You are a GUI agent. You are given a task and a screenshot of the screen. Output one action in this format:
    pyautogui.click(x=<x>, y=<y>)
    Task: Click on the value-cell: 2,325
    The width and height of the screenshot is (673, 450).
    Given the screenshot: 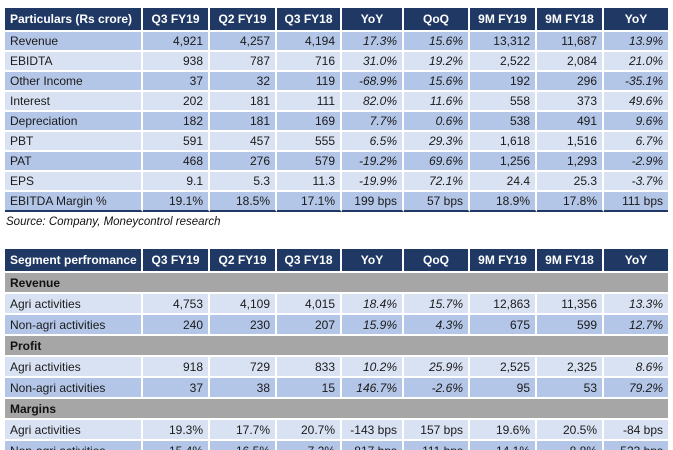 What is the action you would take?
    pyautogui.click(x=570, y=365)
    